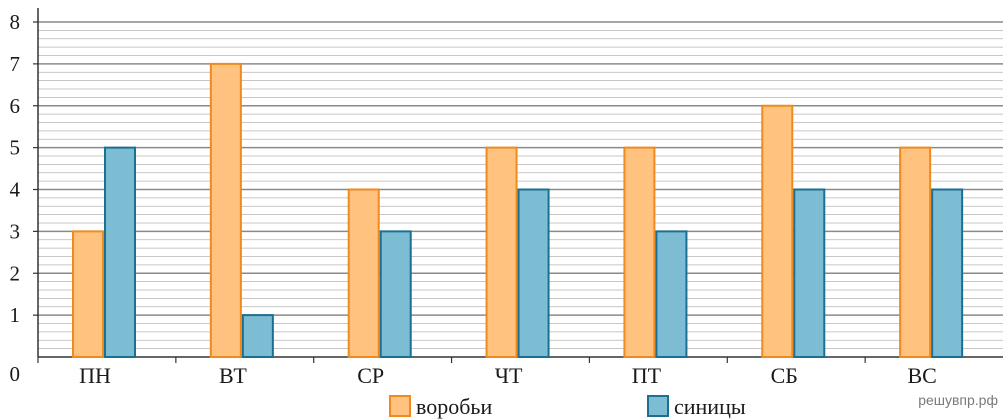 This screenshot has height=419, width=1007. Describe the element at coordinates (370, 375) in the screenshot. I see `x-tick-label: СР` at that location.